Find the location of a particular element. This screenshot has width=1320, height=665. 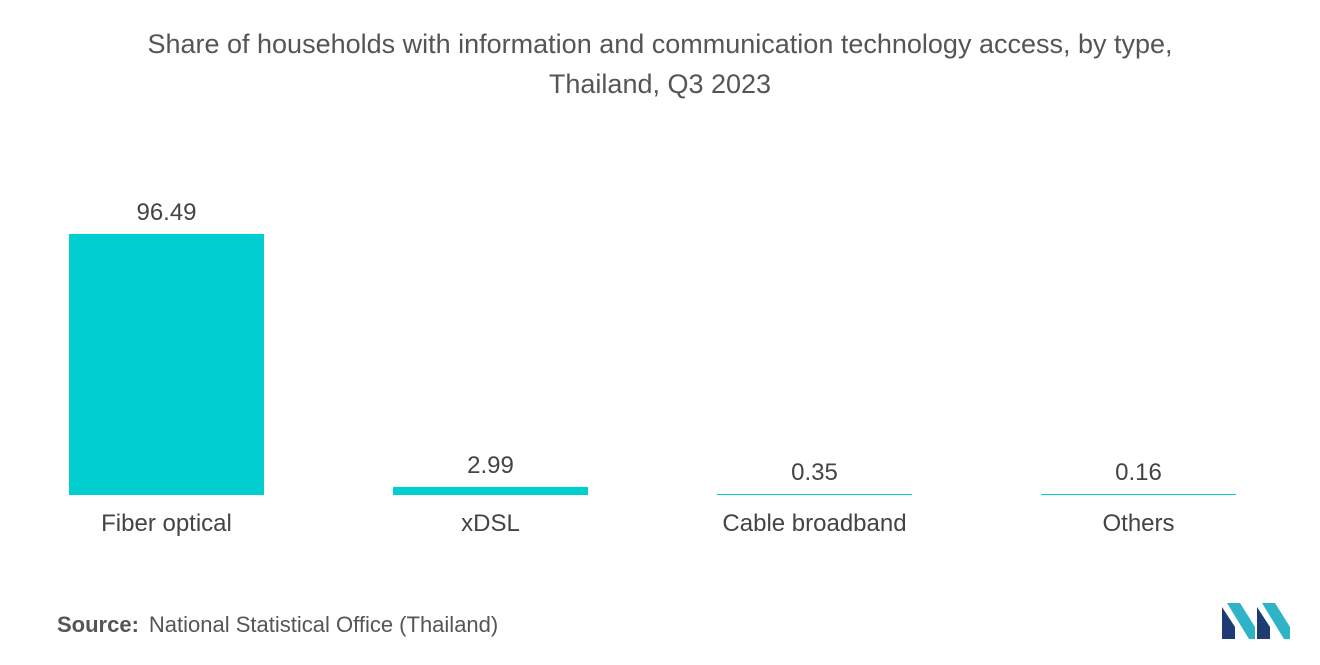

brand-logo-icon is located at coordinates (1256, 621).